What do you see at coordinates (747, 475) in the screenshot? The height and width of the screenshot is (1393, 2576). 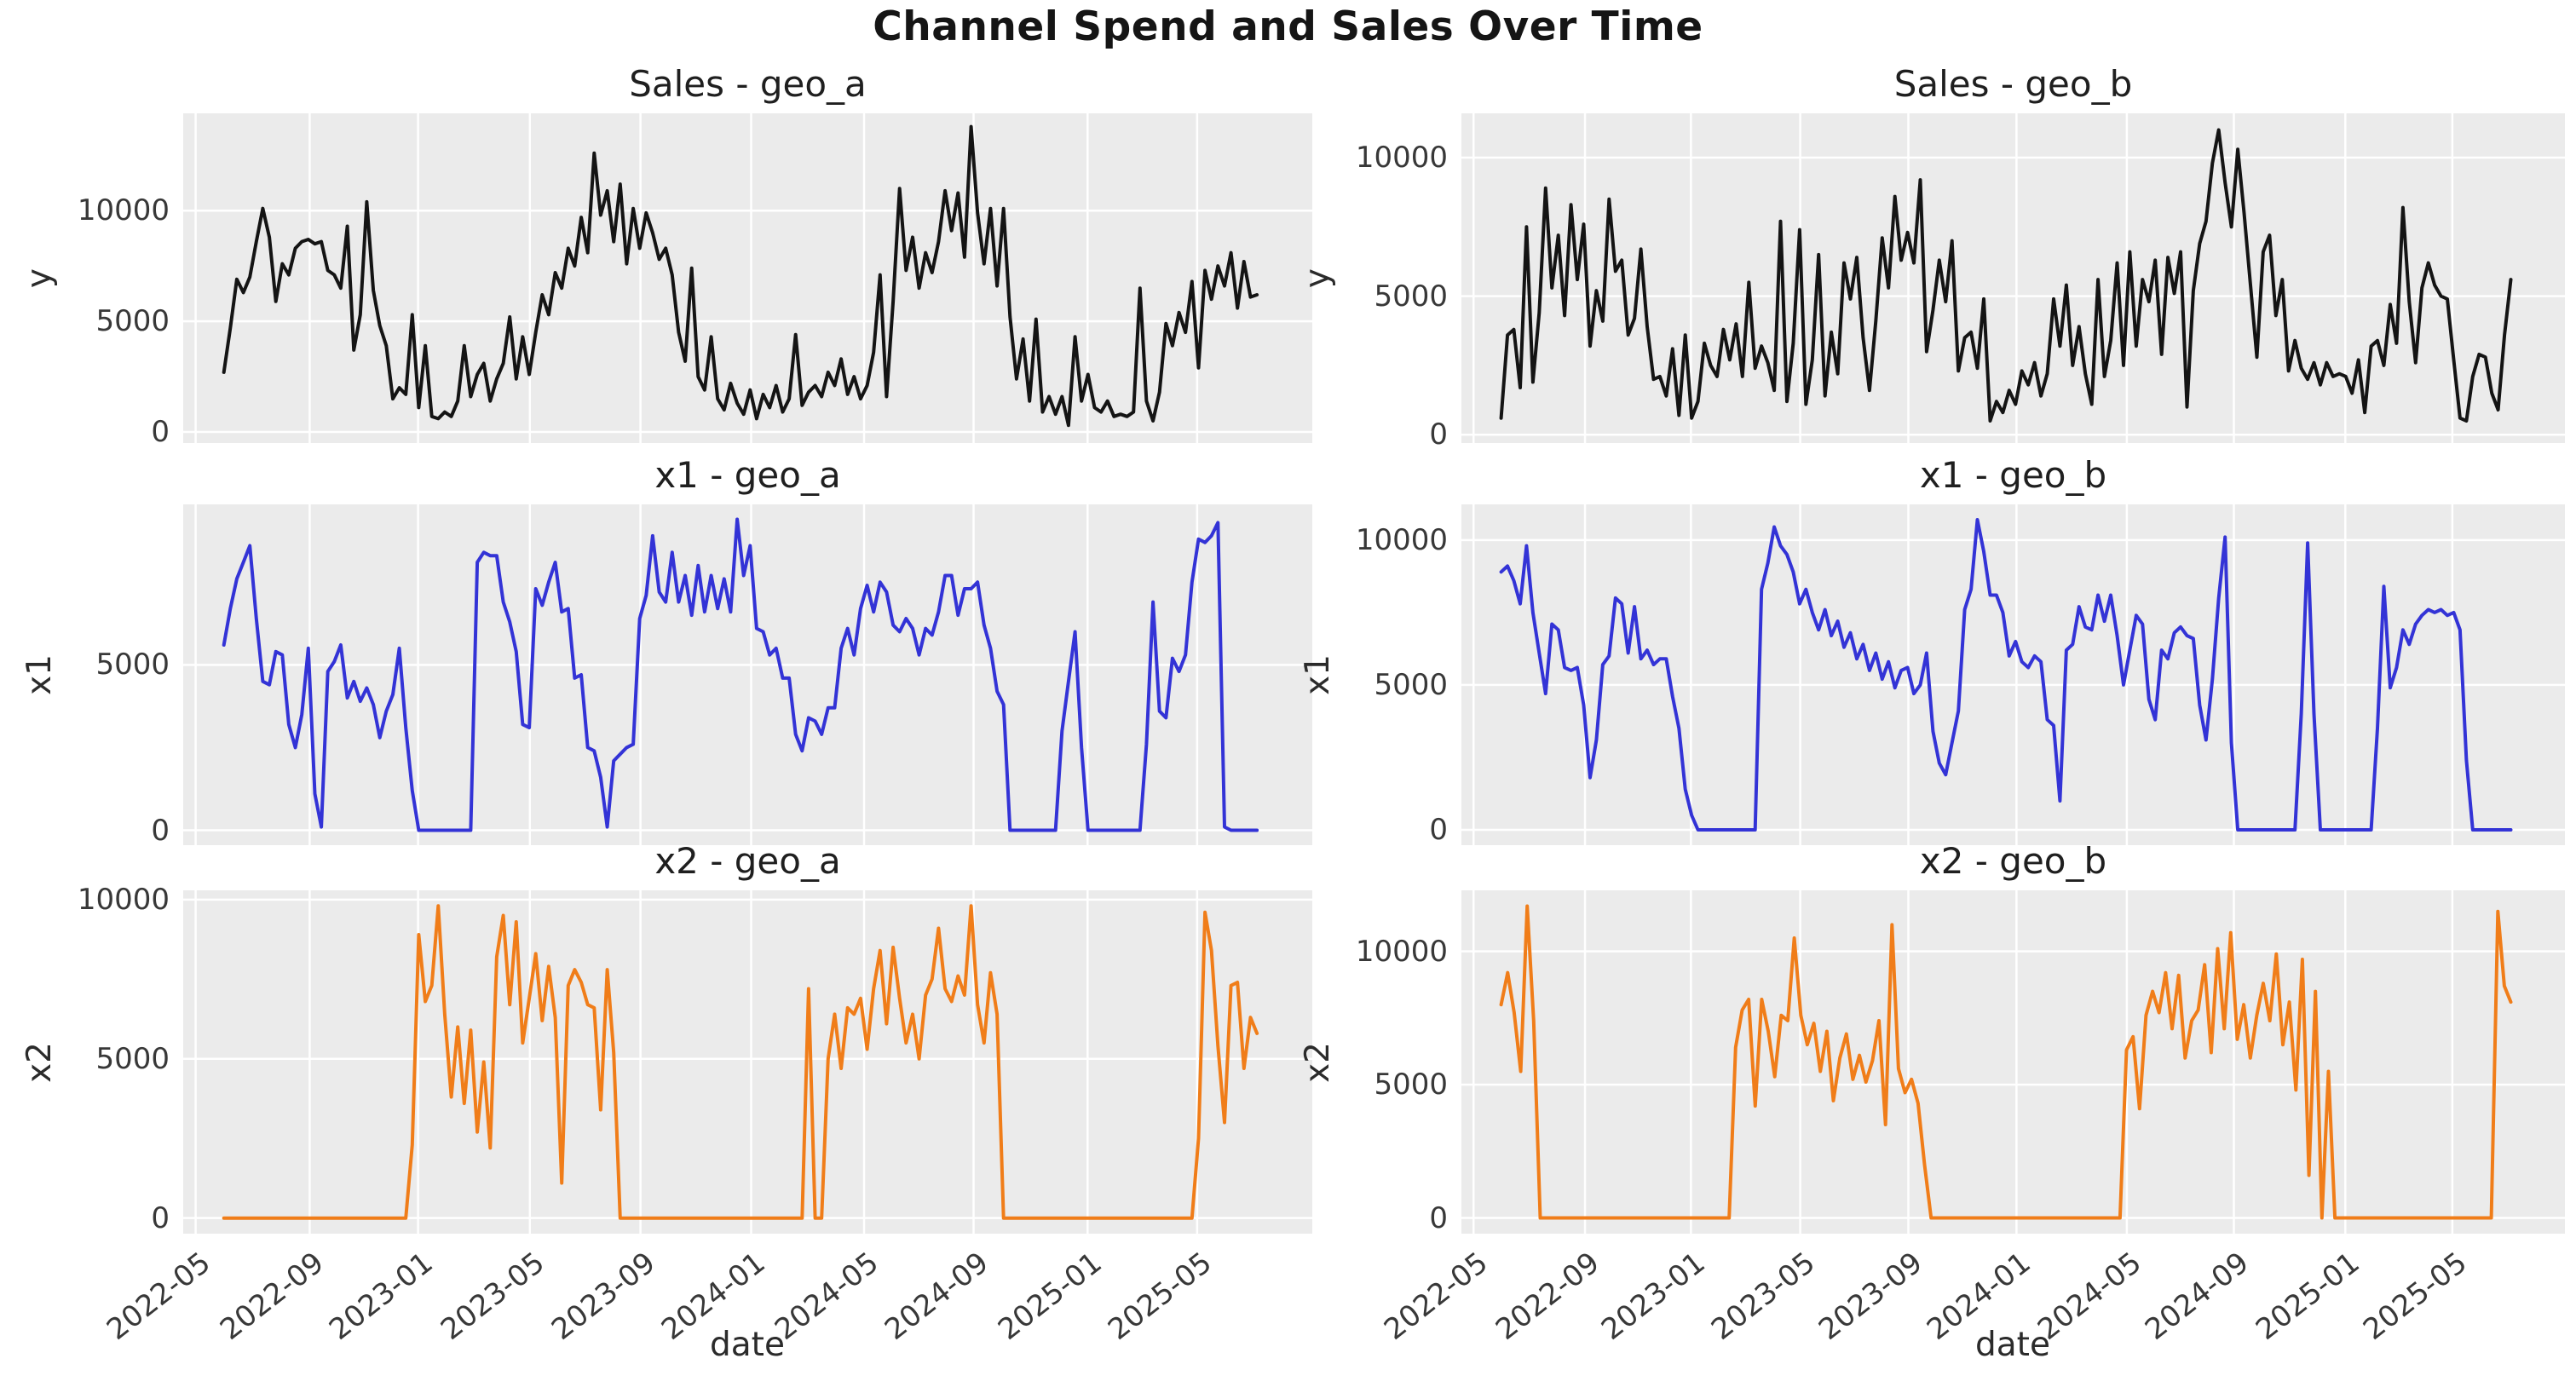 I see `panel-title-x1-geo-a: x1 - geo_a` at bounding box center [747, 475].